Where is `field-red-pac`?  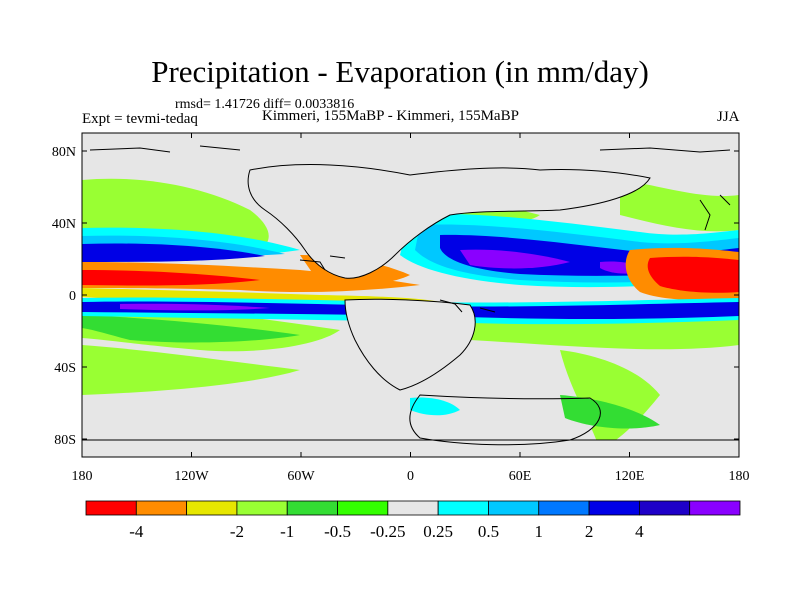
field-red-pac is located at coordinates (693, 274).